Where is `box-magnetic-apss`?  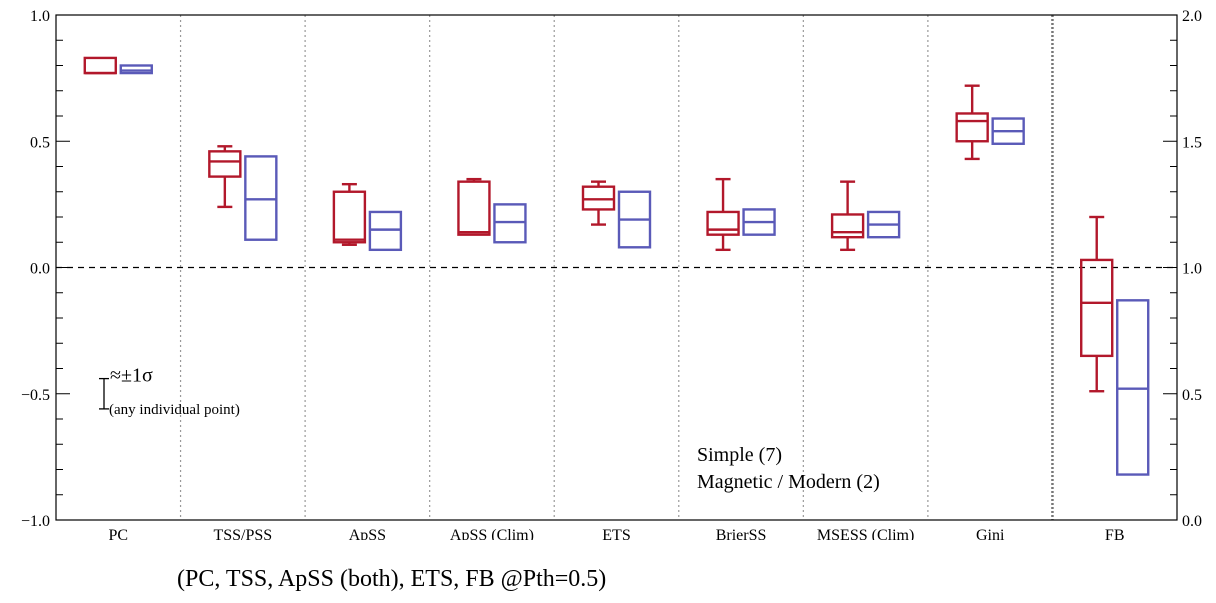 box-magnetic-apss is located at coordinates (385, 231).